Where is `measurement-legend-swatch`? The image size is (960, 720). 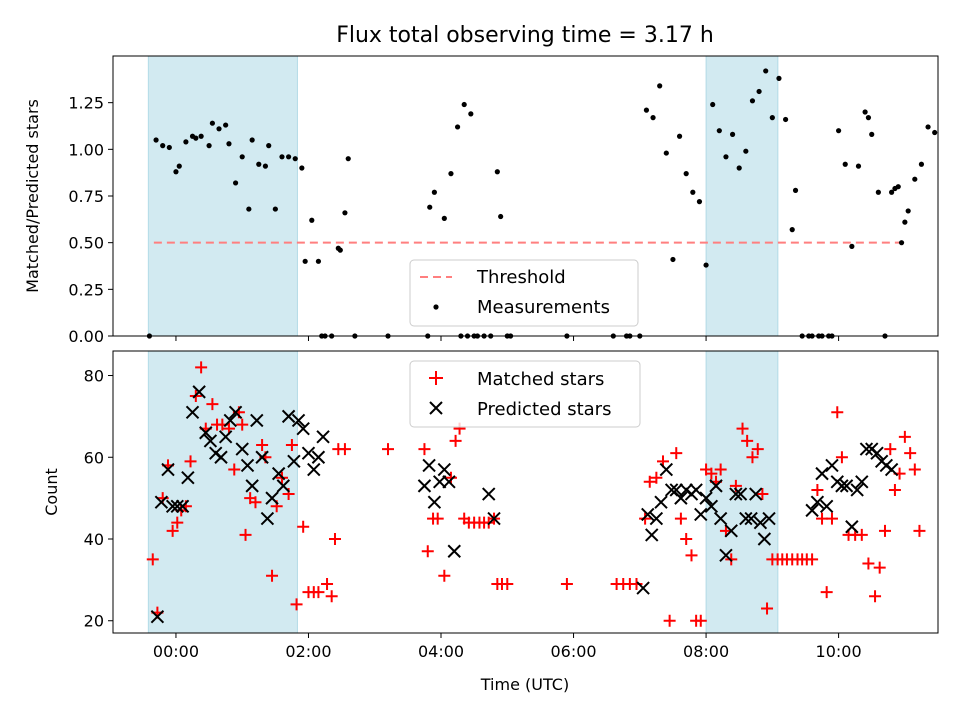
measurement-legend-swatch is located at coordinates (436, 307).